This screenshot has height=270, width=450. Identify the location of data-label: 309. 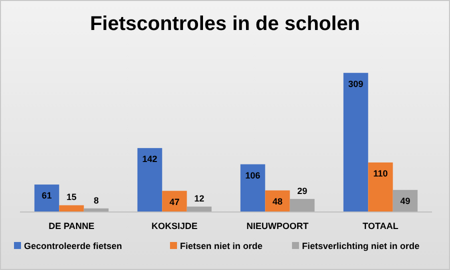
(356, 83).